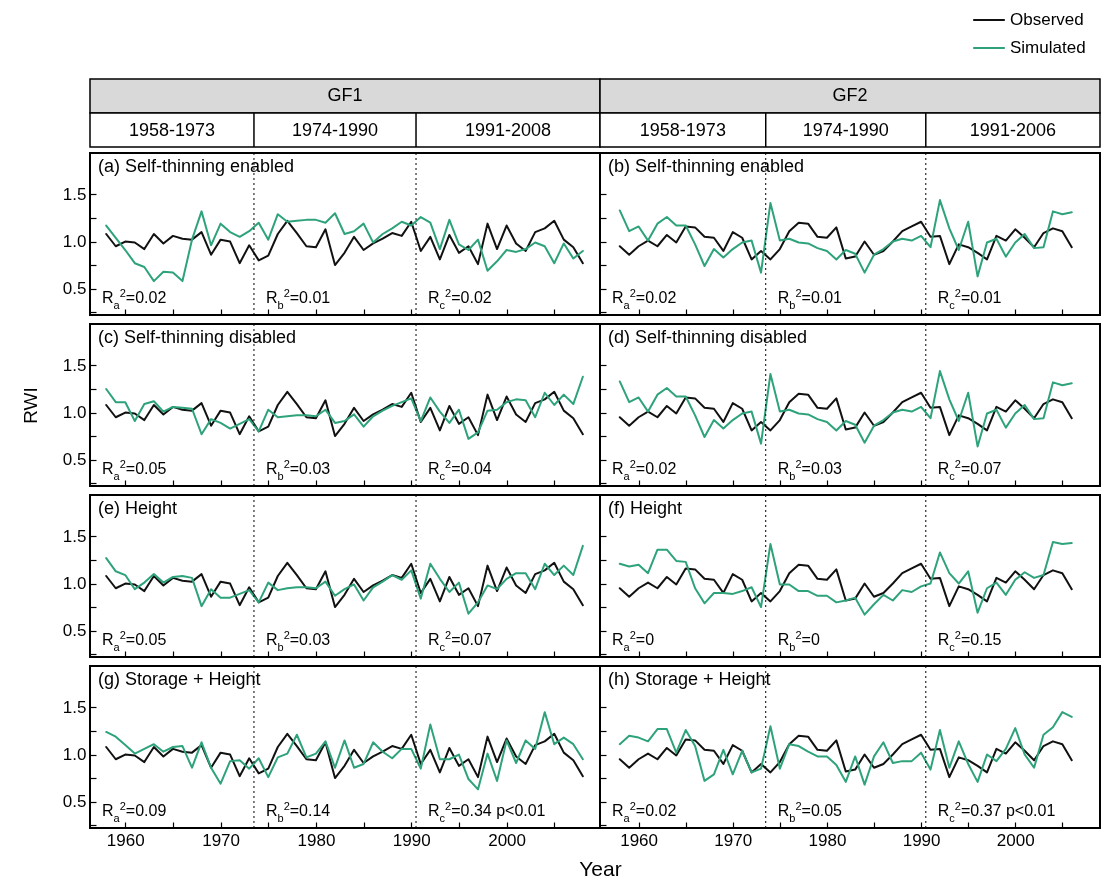 This screenshot has height=892, width=1117. What do you see at coordinates (134, 812) in the screenshot?
I see `annotation: R$_{a}$$^{2}$=0.09` at bounding box center [134, 812].